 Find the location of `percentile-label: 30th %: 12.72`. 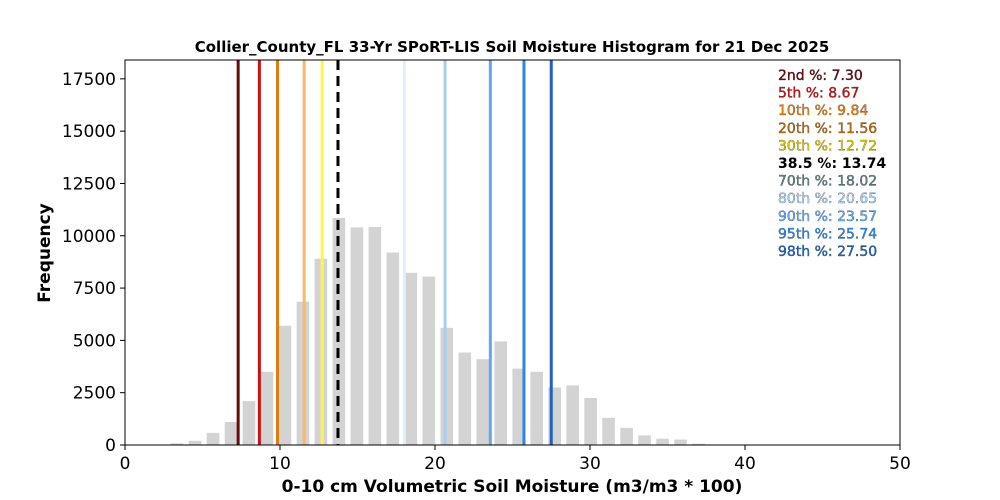

percentile-label: 30th %: 12.72 is located at coordinates (827, 146).